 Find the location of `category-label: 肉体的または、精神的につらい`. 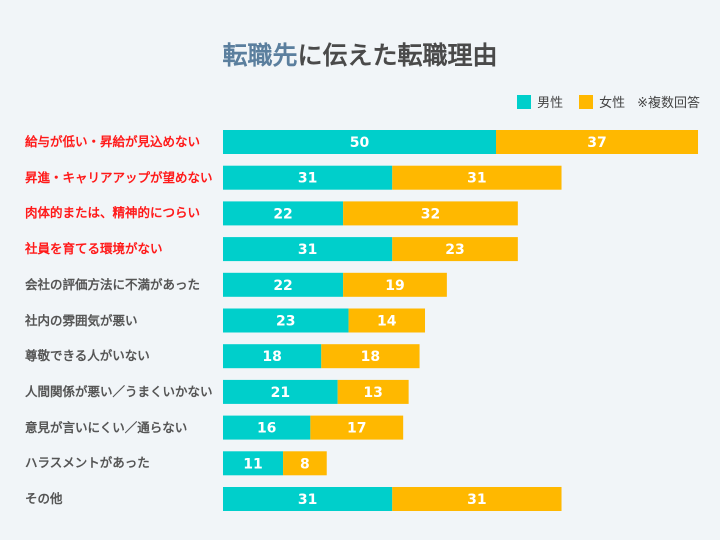

category-label: 肉体的または、精神的につらい is located at coordinates (113, 213).